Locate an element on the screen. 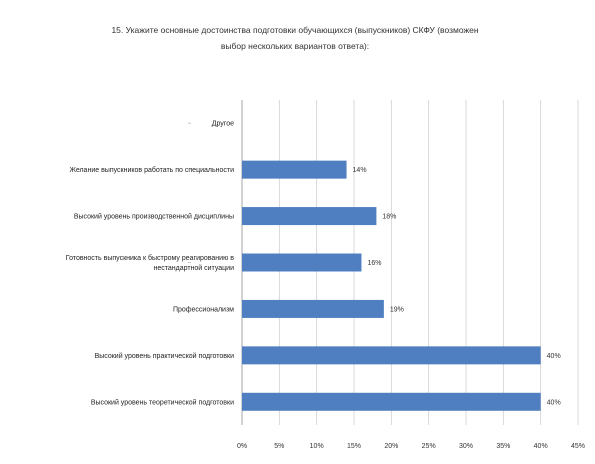 The width and height of the screenshot is (595, 464). category-label: Профессионализм is located at coordinates (203, 309).